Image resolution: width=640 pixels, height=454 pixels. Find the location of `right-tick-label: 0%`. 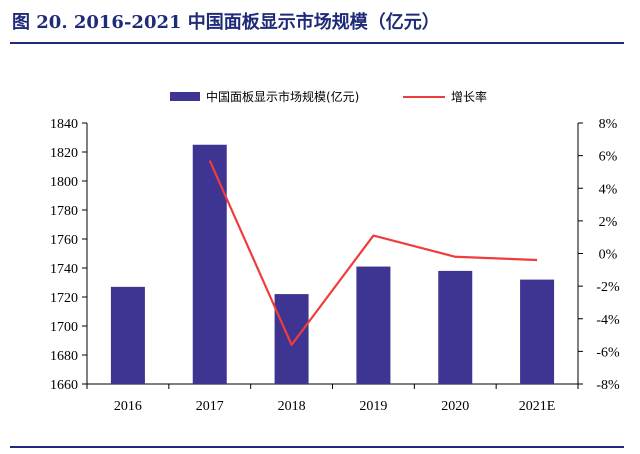

right-tick-label: 0% is located at coordinates (608, 255).